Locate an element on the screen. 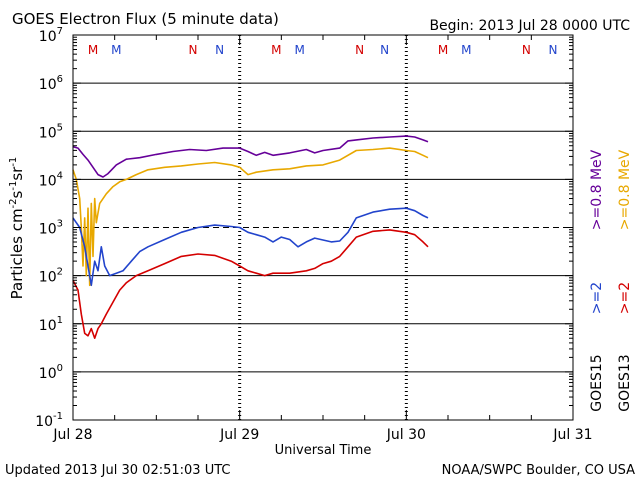 The height and width of the screenshot is (480, 640). x-tick-label: Jul 28 is located at coordinates (72, 435).